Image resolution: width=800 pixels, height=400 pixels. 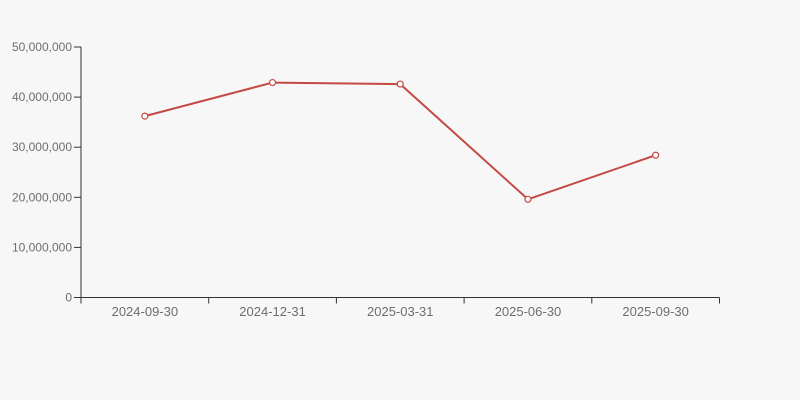 I want to click on y-axis-tick-label: 30,000,000, so click(x=42, y=147).